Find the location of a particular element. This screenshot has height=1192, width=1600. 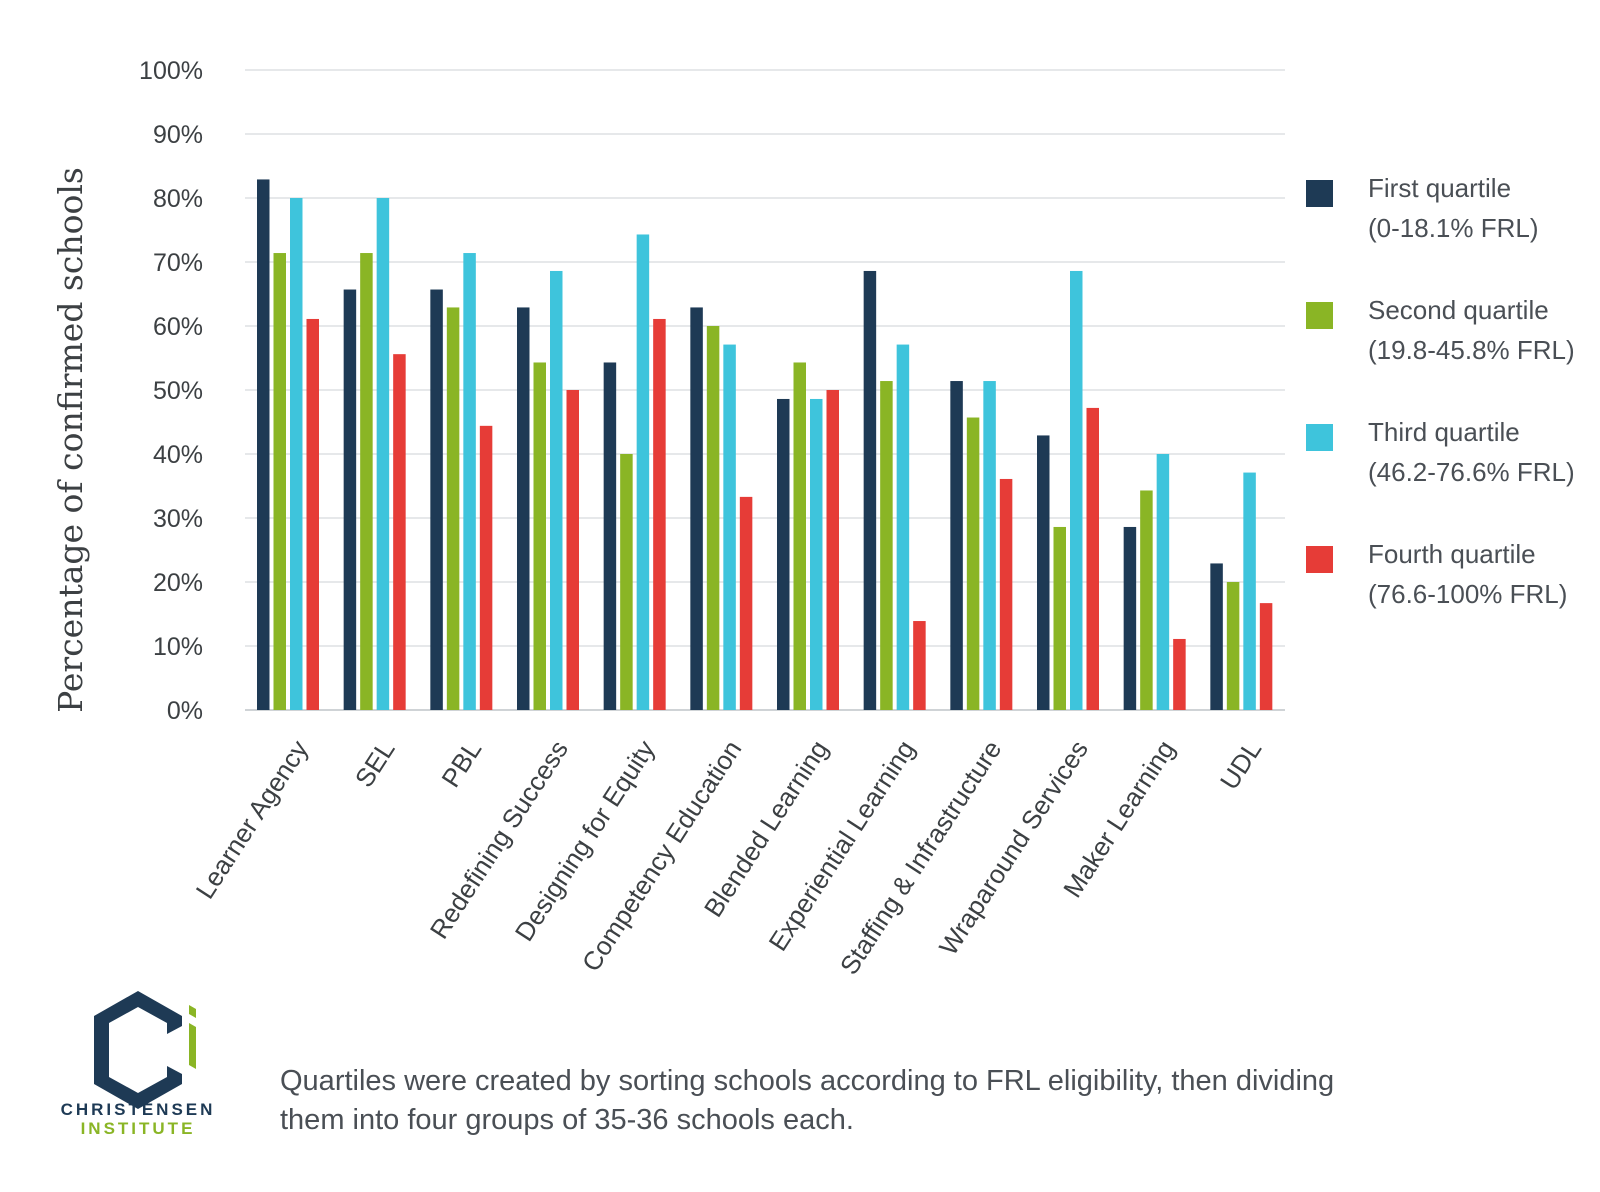

legend-swatch-second is located at coordinates (1319, 315).